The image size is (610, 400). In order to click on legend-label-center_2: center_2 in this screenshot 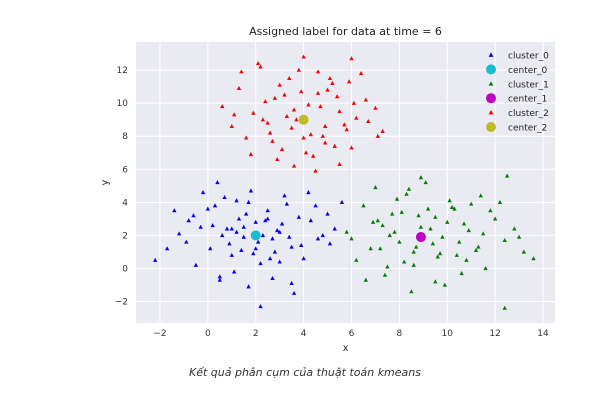, I will do `click(527, 129)`.